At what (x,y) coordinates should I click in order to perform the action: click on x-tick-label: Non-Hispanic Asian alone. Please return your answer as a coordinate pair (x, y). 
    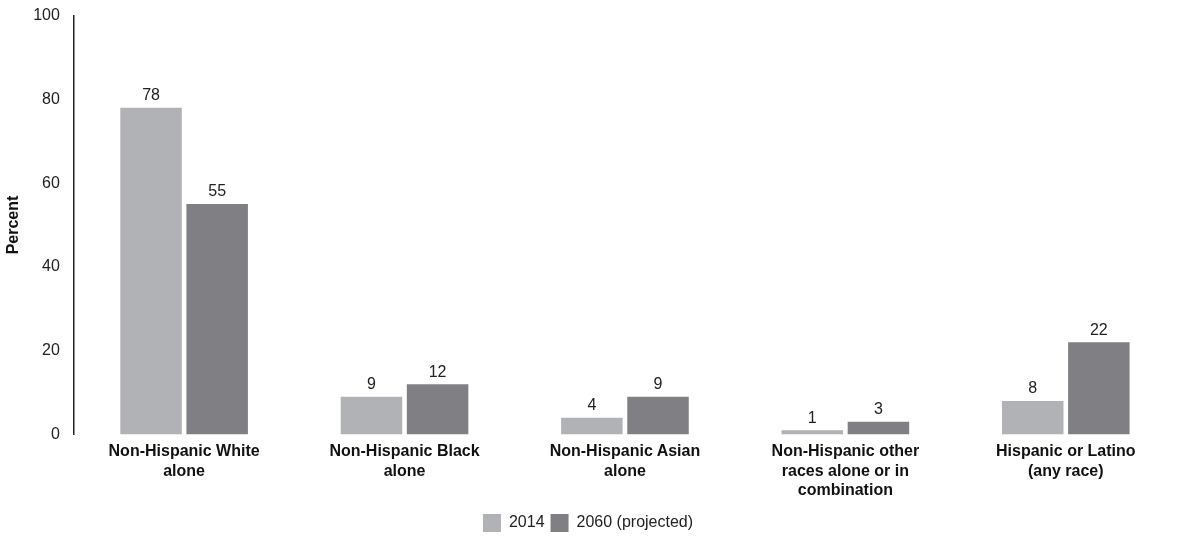
    Looking at the image, I should click on (625, 460).